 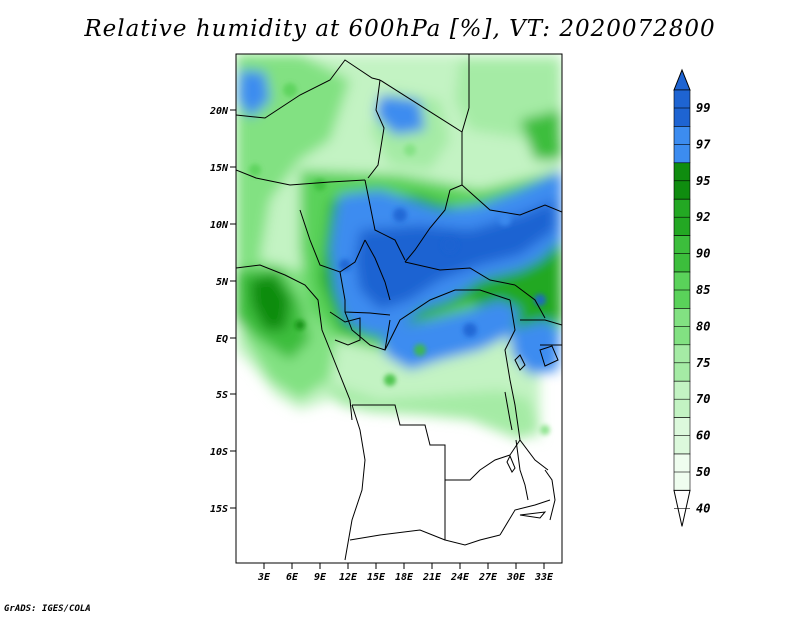 I want to click on credit-label: GrADS: IGES/COLA, so click(x=47, y=609).